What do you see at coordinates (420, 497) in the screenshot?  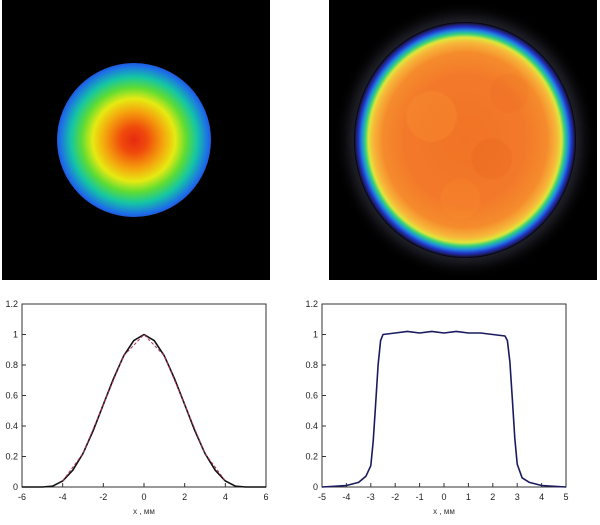 I see `x-tick-label: -1` at bounding box center [420, 497].